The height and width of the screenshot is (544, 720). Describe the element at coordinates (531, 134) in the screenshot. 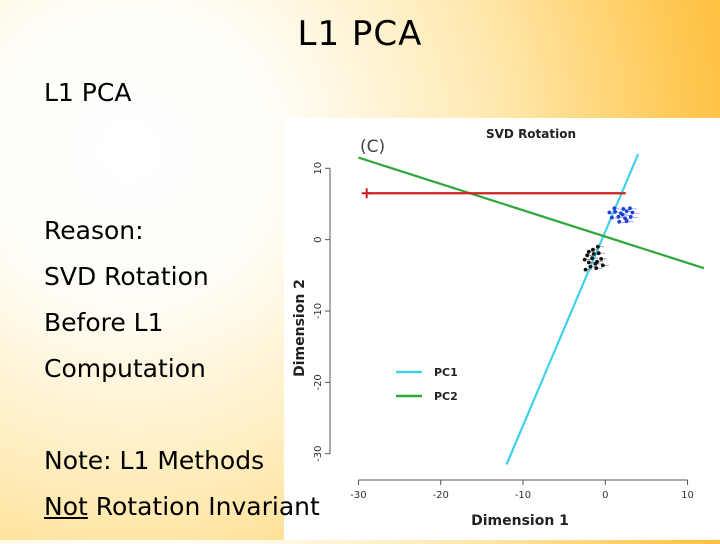

I see `chart-title: SVD Rotation` at that location.